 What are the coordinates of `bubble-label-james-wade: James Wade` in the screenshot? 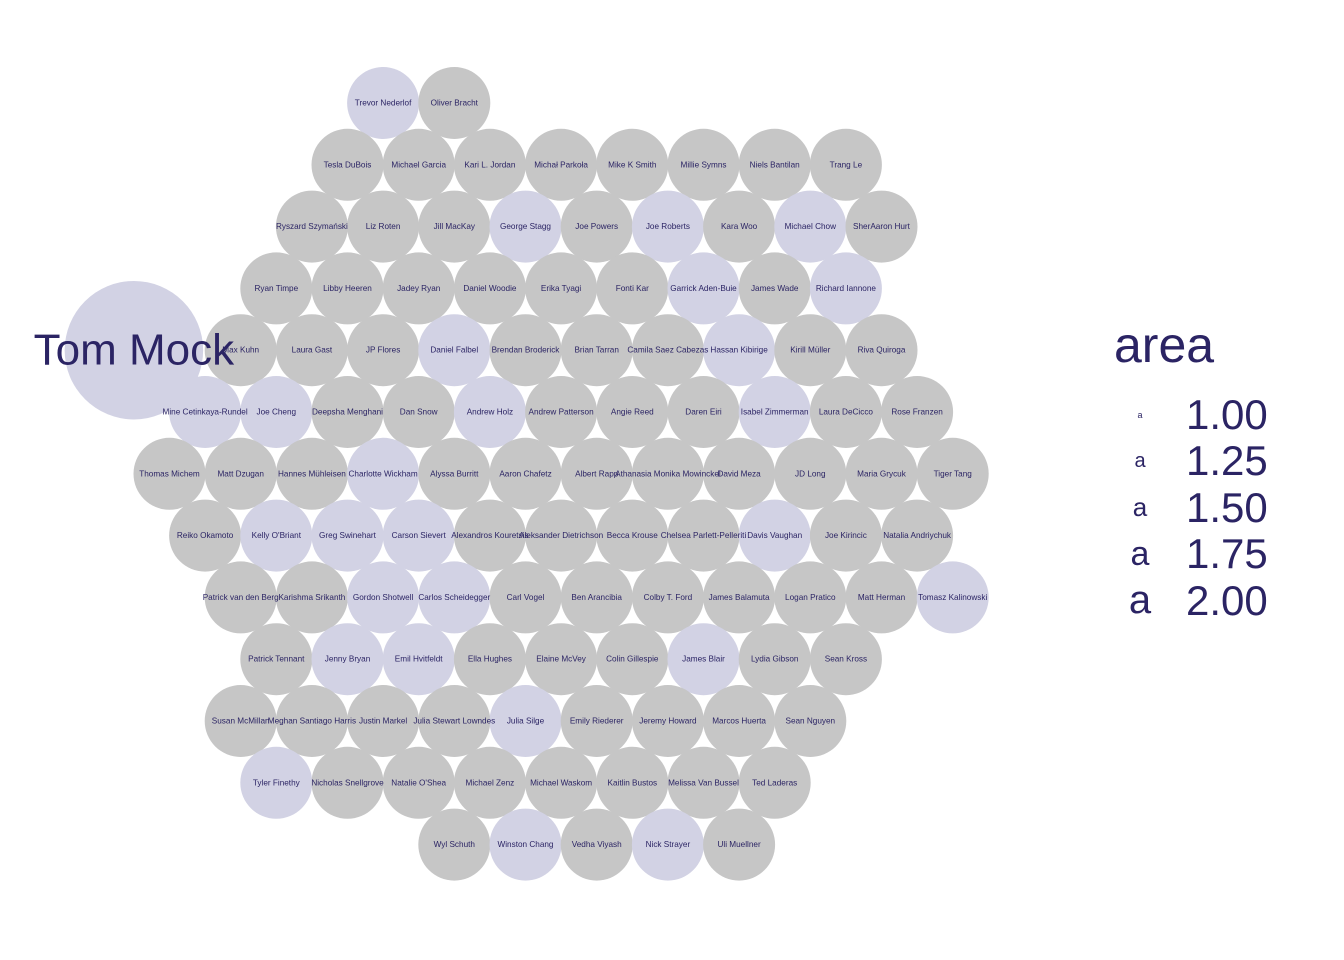 It's located at (775, 288).